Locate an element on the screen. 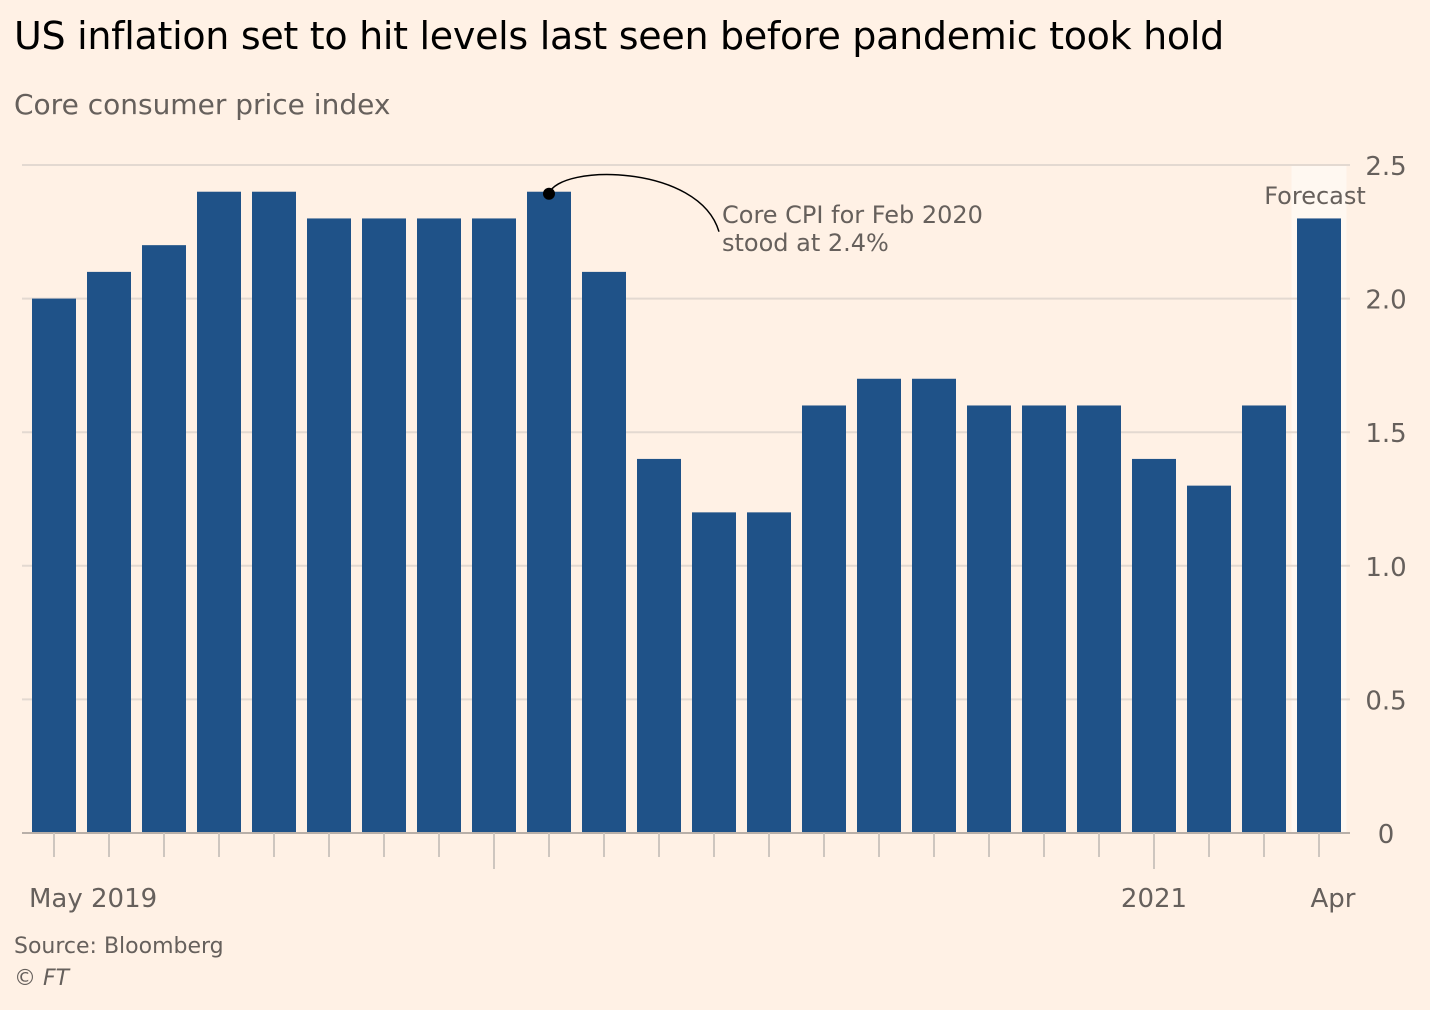  y-tick-label: 1.0 is located at coordinates (1385, 568).